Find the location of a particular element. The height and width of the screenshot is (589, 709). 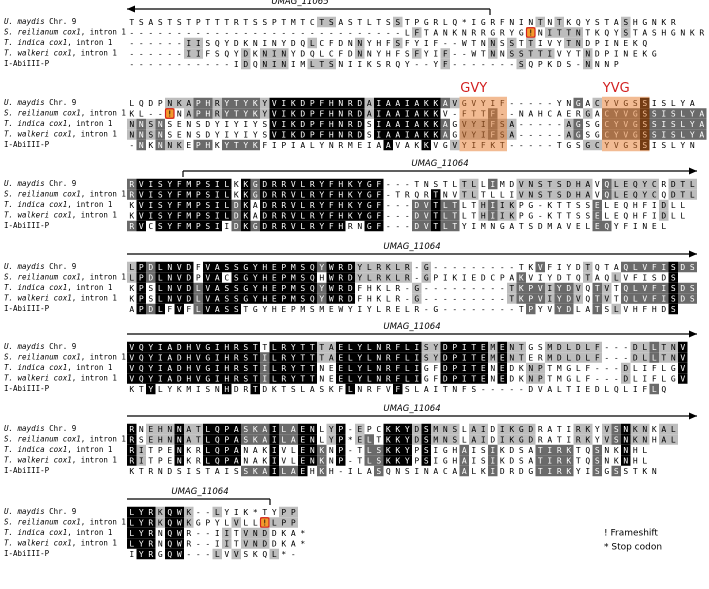

residue: Q is located at coordinates (169, 533).